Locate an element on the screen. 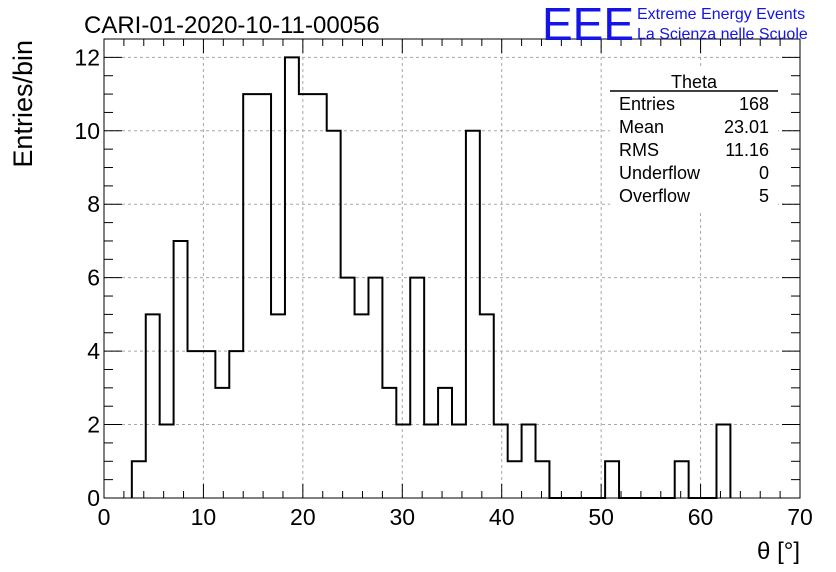 Image resolution: width=836 pixels, height=572 pixels. x-tick-label: 60 is located at coordinates (701, 517).